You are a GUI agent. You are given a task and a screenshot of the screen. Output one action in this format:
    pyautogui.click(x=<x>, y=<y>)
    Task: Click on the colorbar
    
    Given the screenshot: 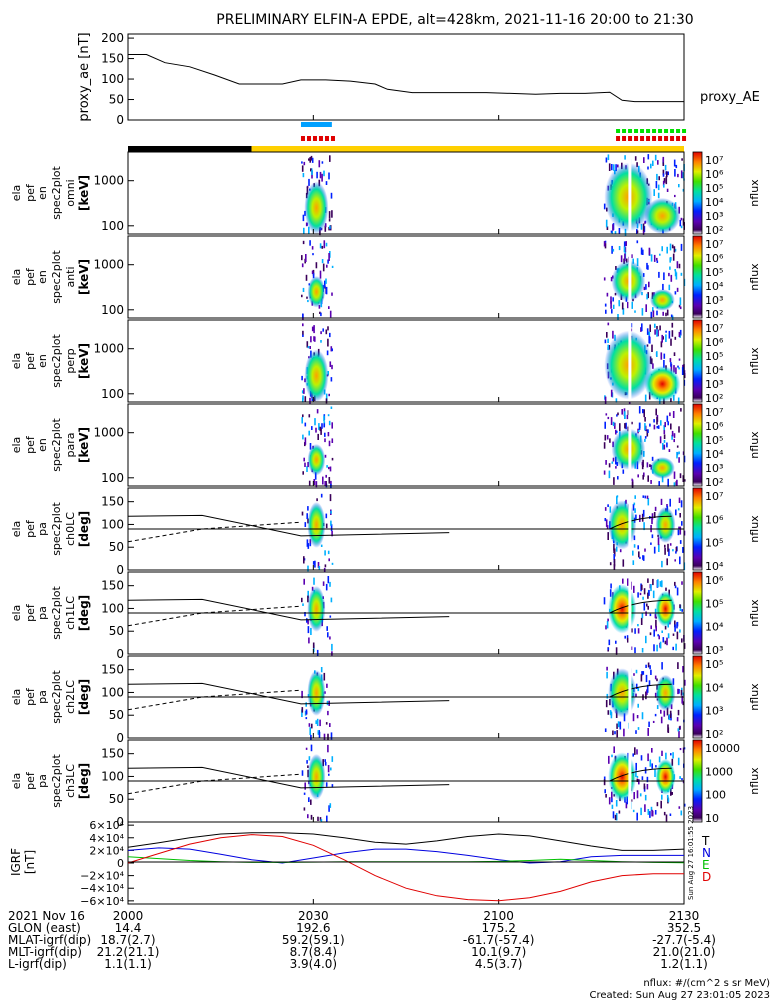 What is the action you would take?
    pyautogui.click(x=697, y=697)
    